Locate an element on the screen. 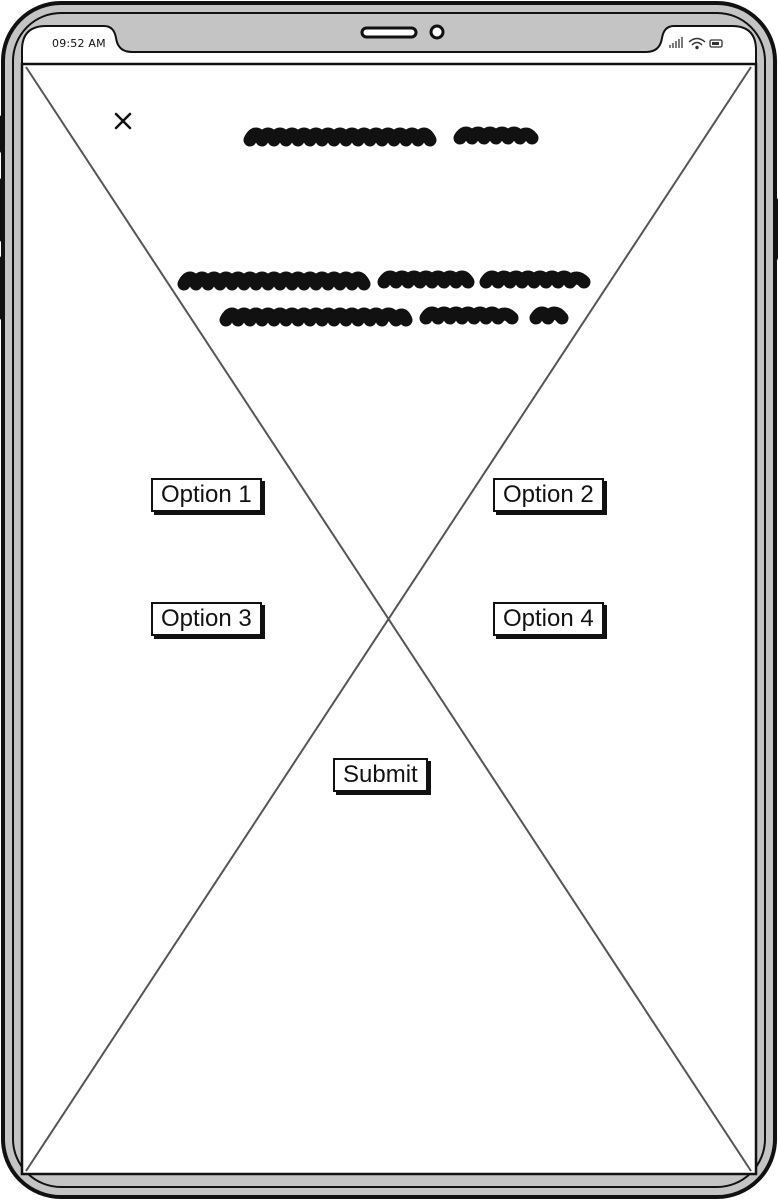 Image resolution: width=778 pixels, height=1200 pixels. option-4-button: Option 4 is located at coordinates (548, 619).